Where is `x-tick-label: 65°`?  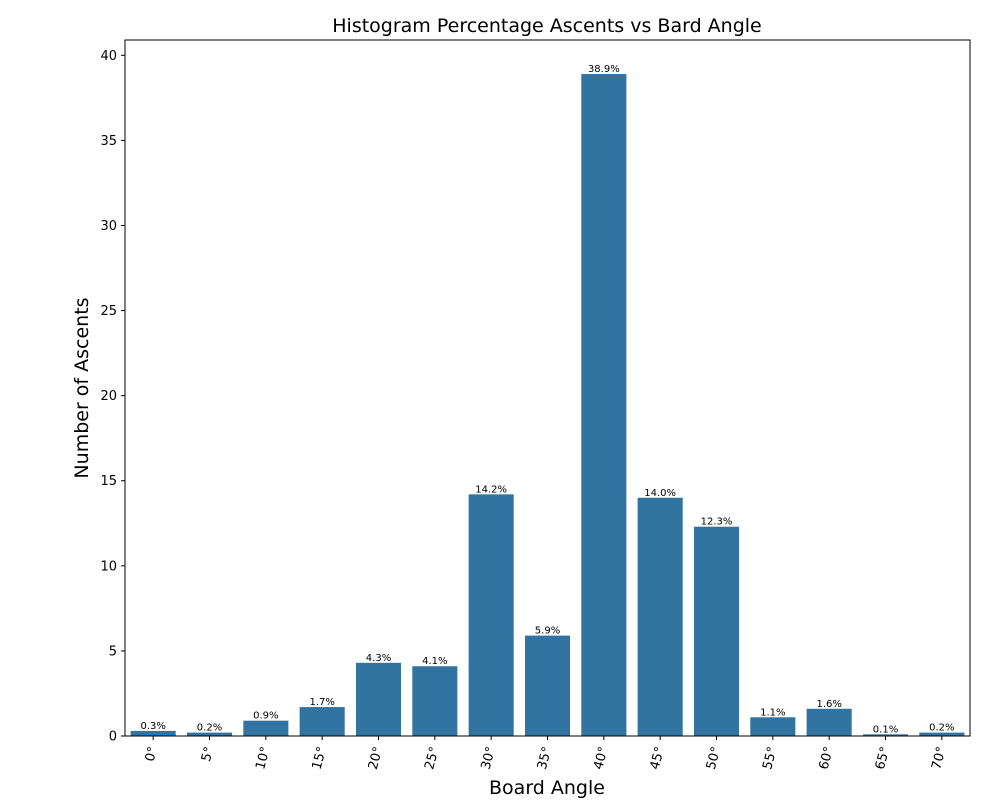 x-tick-label: 65° is located at coordinates (883, 758).